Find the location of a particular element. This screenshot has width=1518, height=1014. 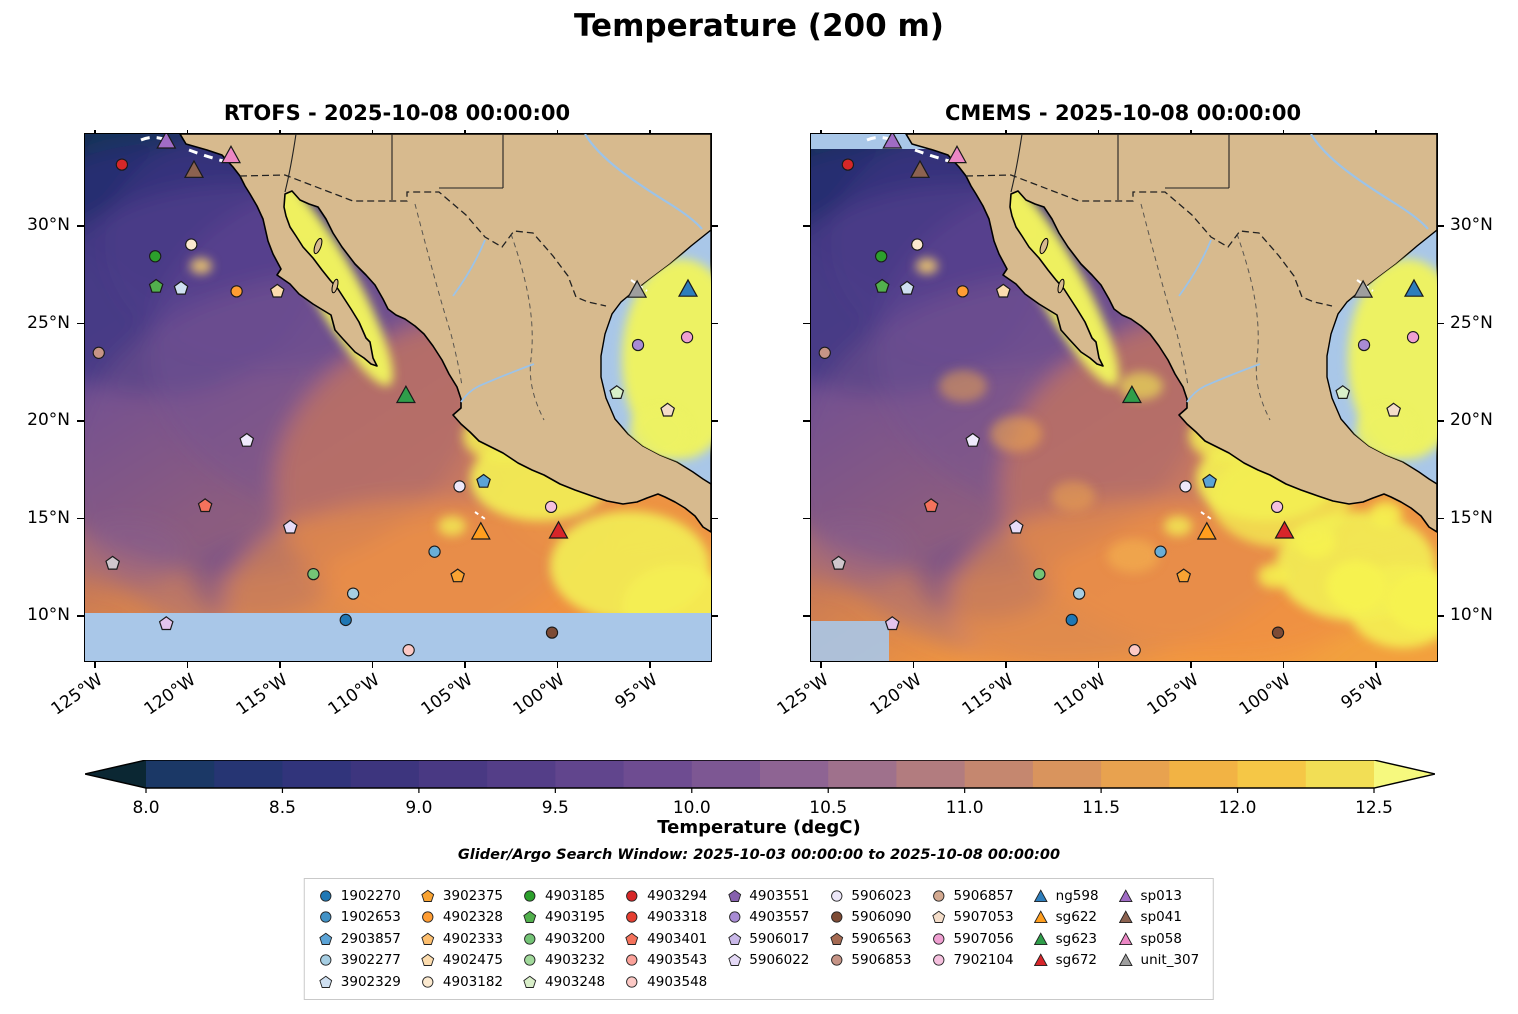

legend-column-7: 5906857 5907053 5907056 7902104 is located at coordinates (973, 939).